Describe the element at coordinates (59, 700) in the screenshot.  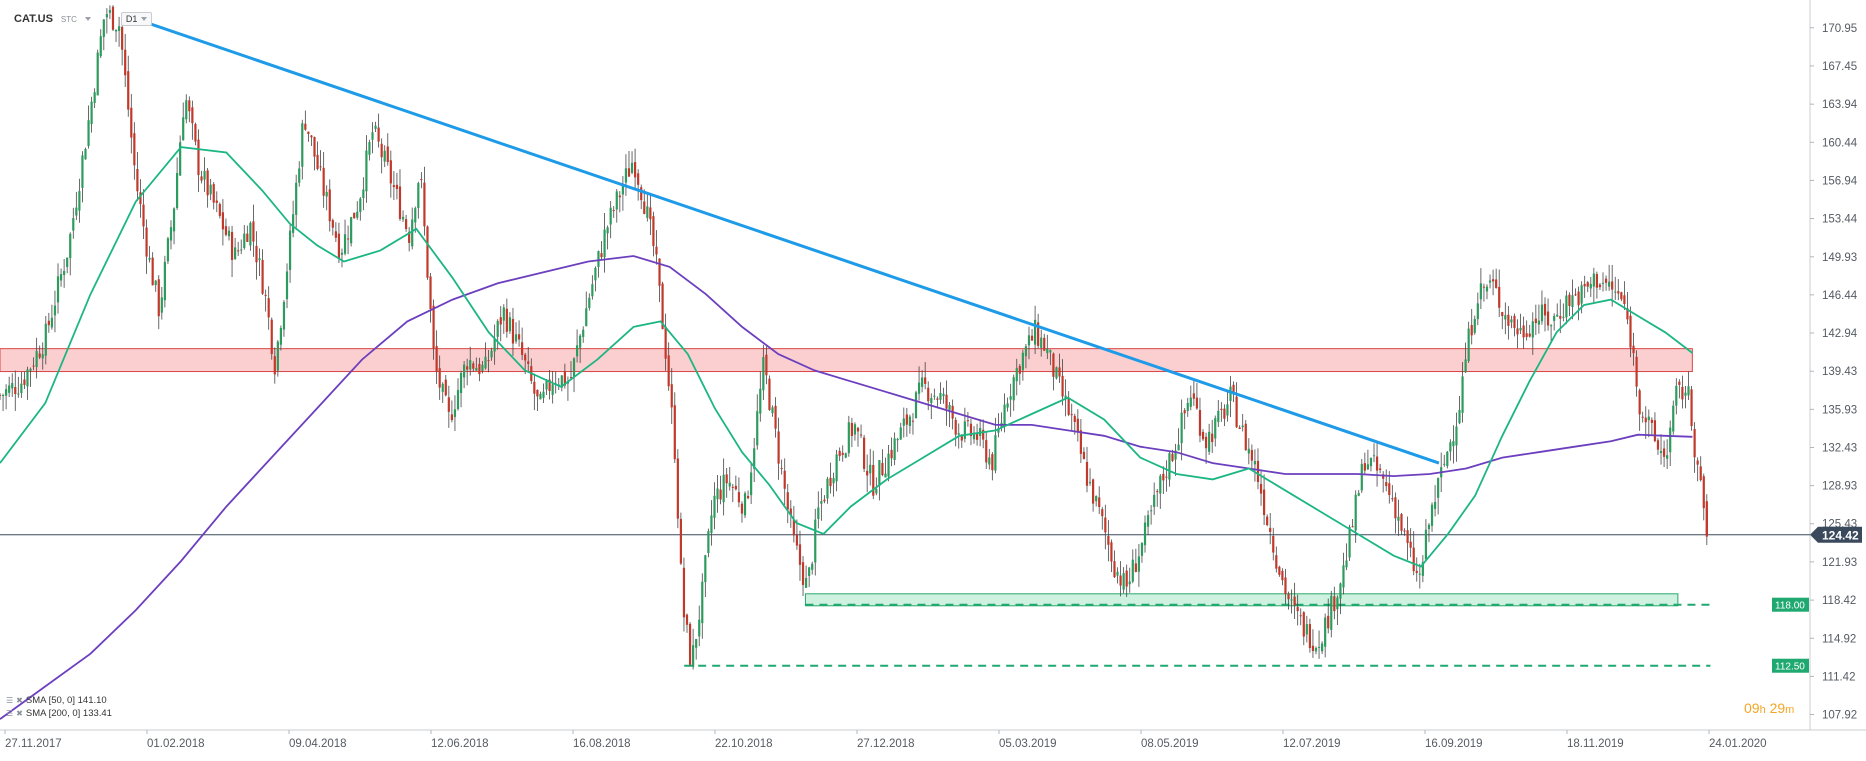
I see `legend-item-sma50: ☰ ✖ SMA [50, 0] 141.10` at that location.